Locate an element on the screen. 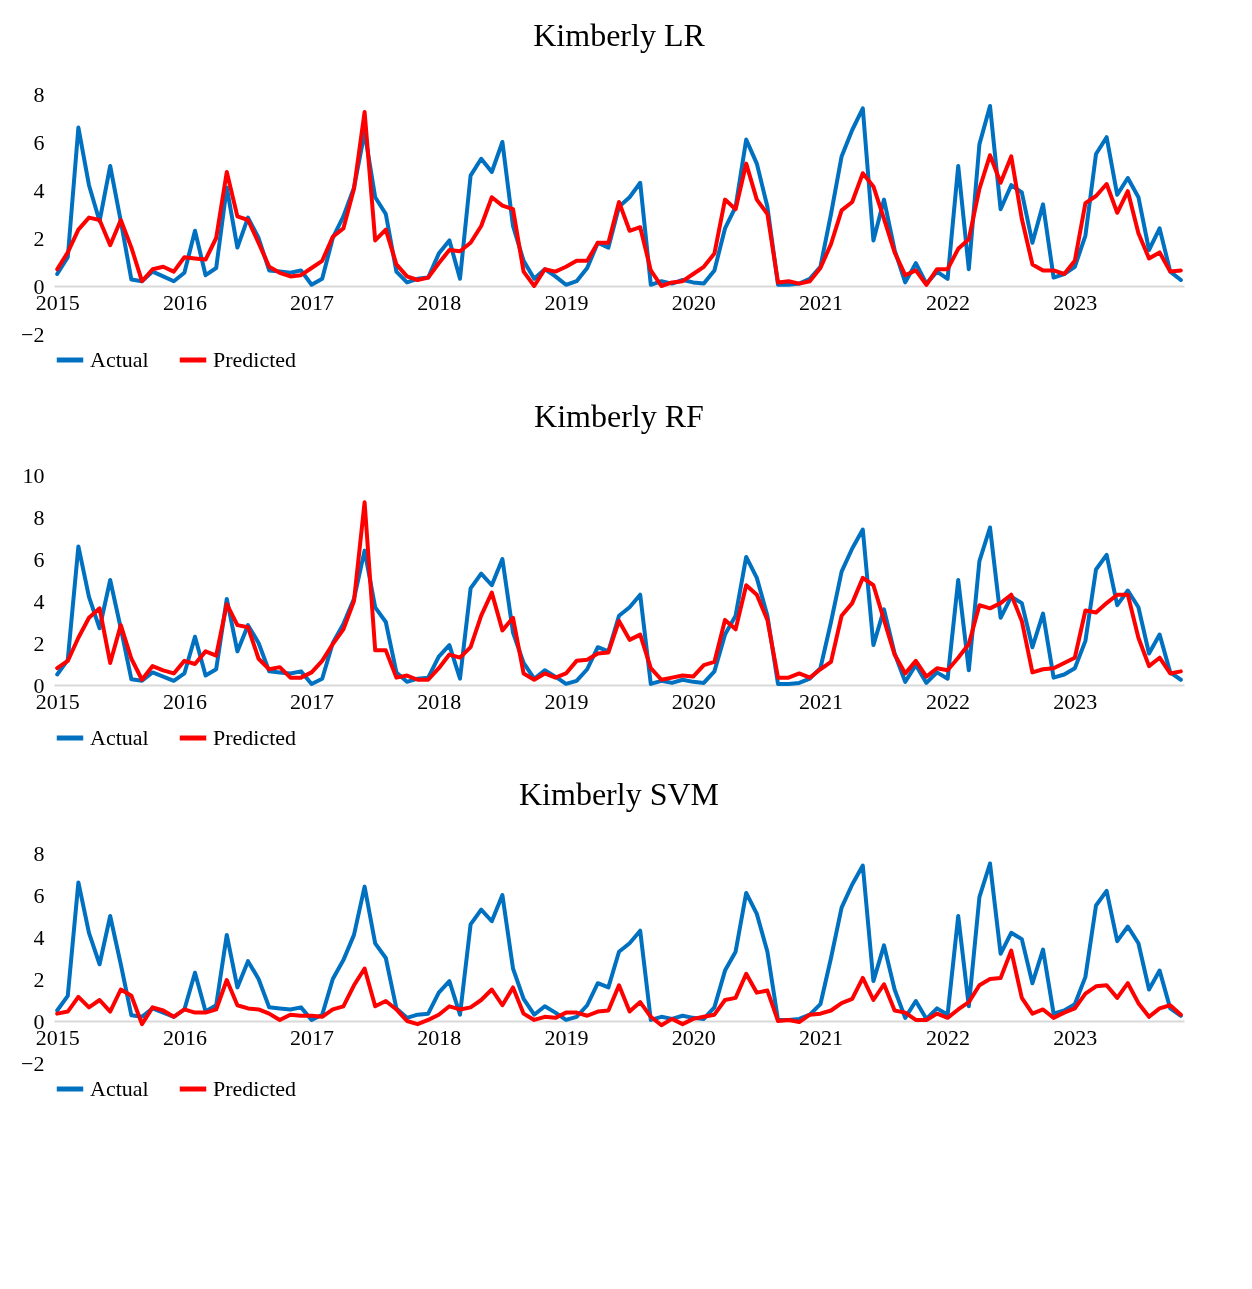 The image size is (1252, 1289). chart-title: Kimberly SVM is located at coordinates (619, 794).